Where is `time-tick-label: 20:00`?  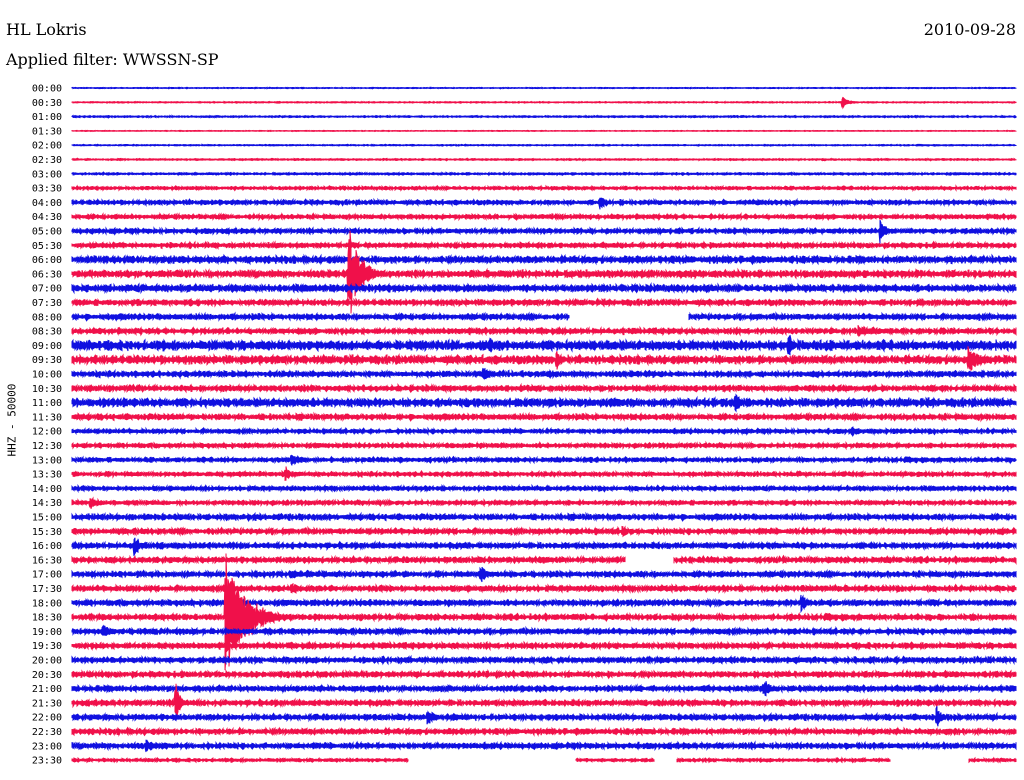
time-tick-label: 20:00 is located at coordinates (47, 661).